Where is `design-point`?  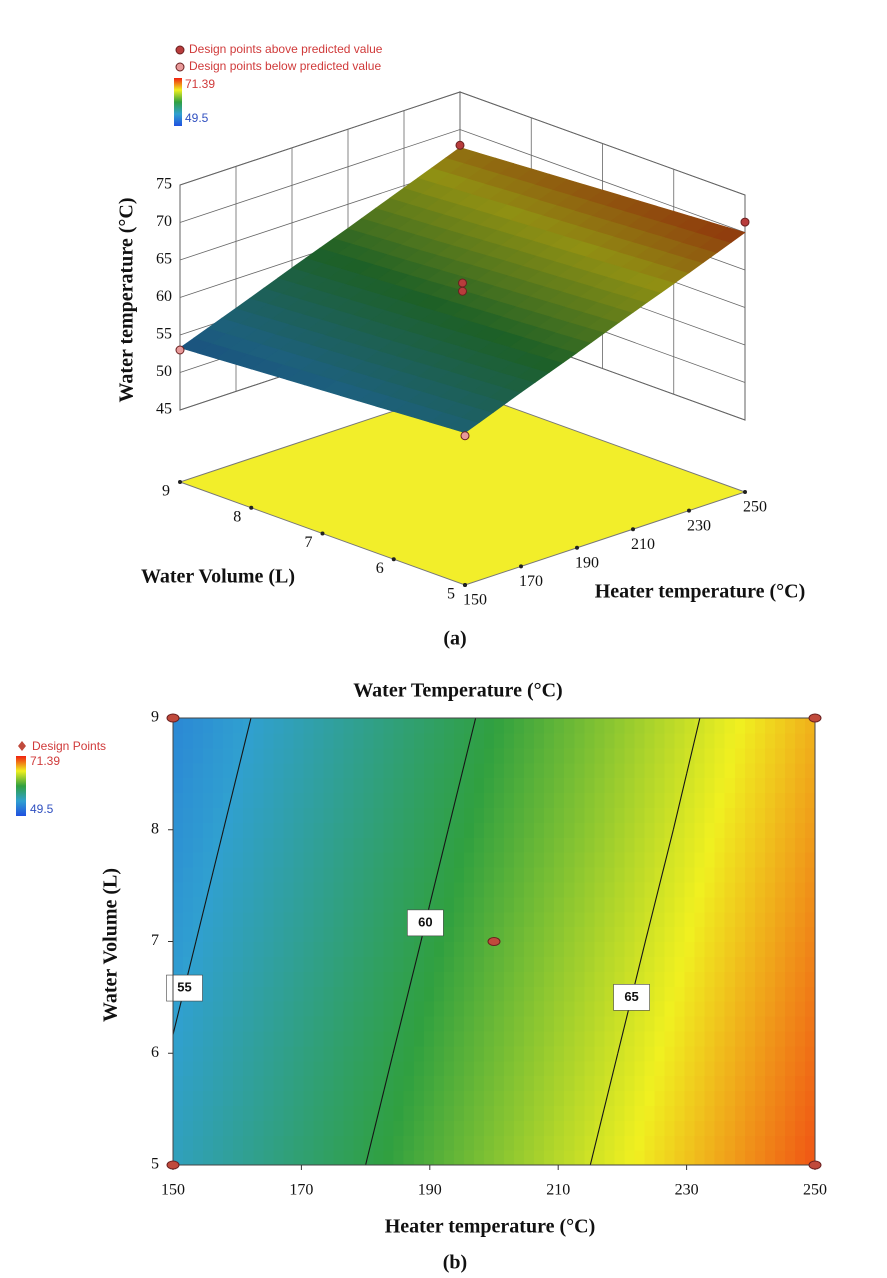
design-point is located at coordinates (180, 350).